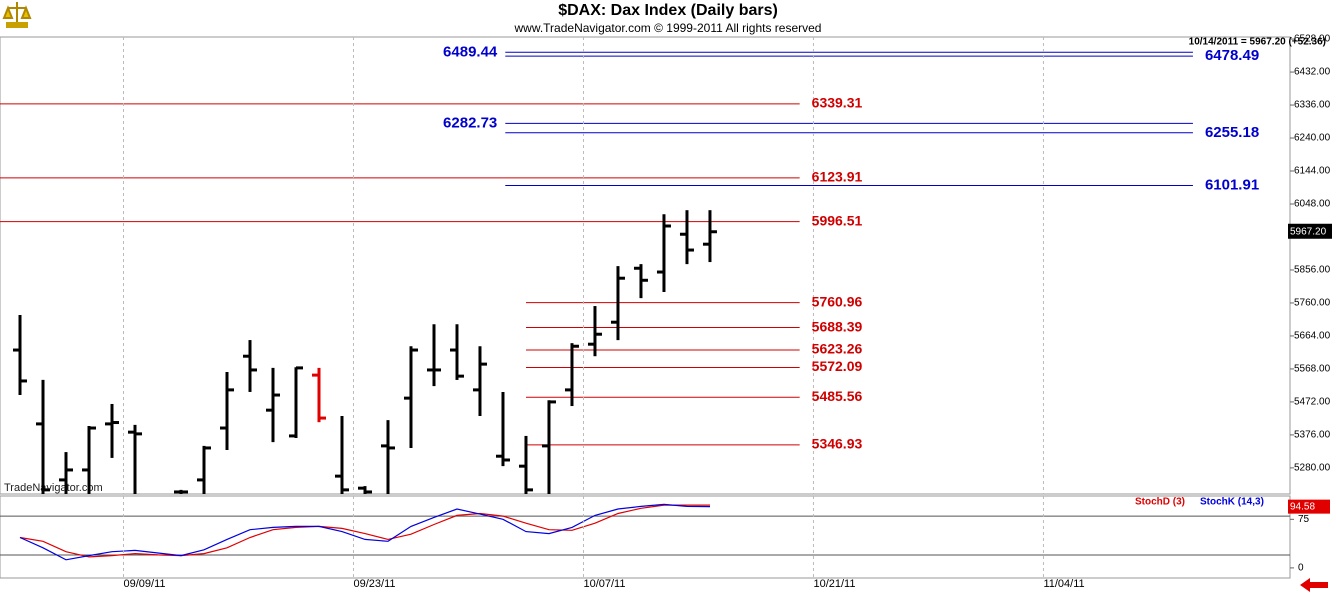  Describe the element at coordinates (145, 584) in the screenshot. I see `x-tick-label: 09/09/11` at that location.